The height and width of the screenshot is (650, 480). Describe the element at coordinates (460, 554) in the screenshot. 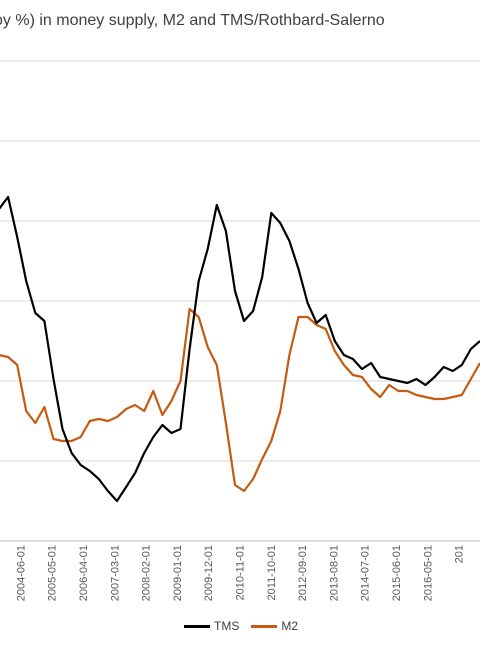

I see `x-tick-label: 201` at that location.